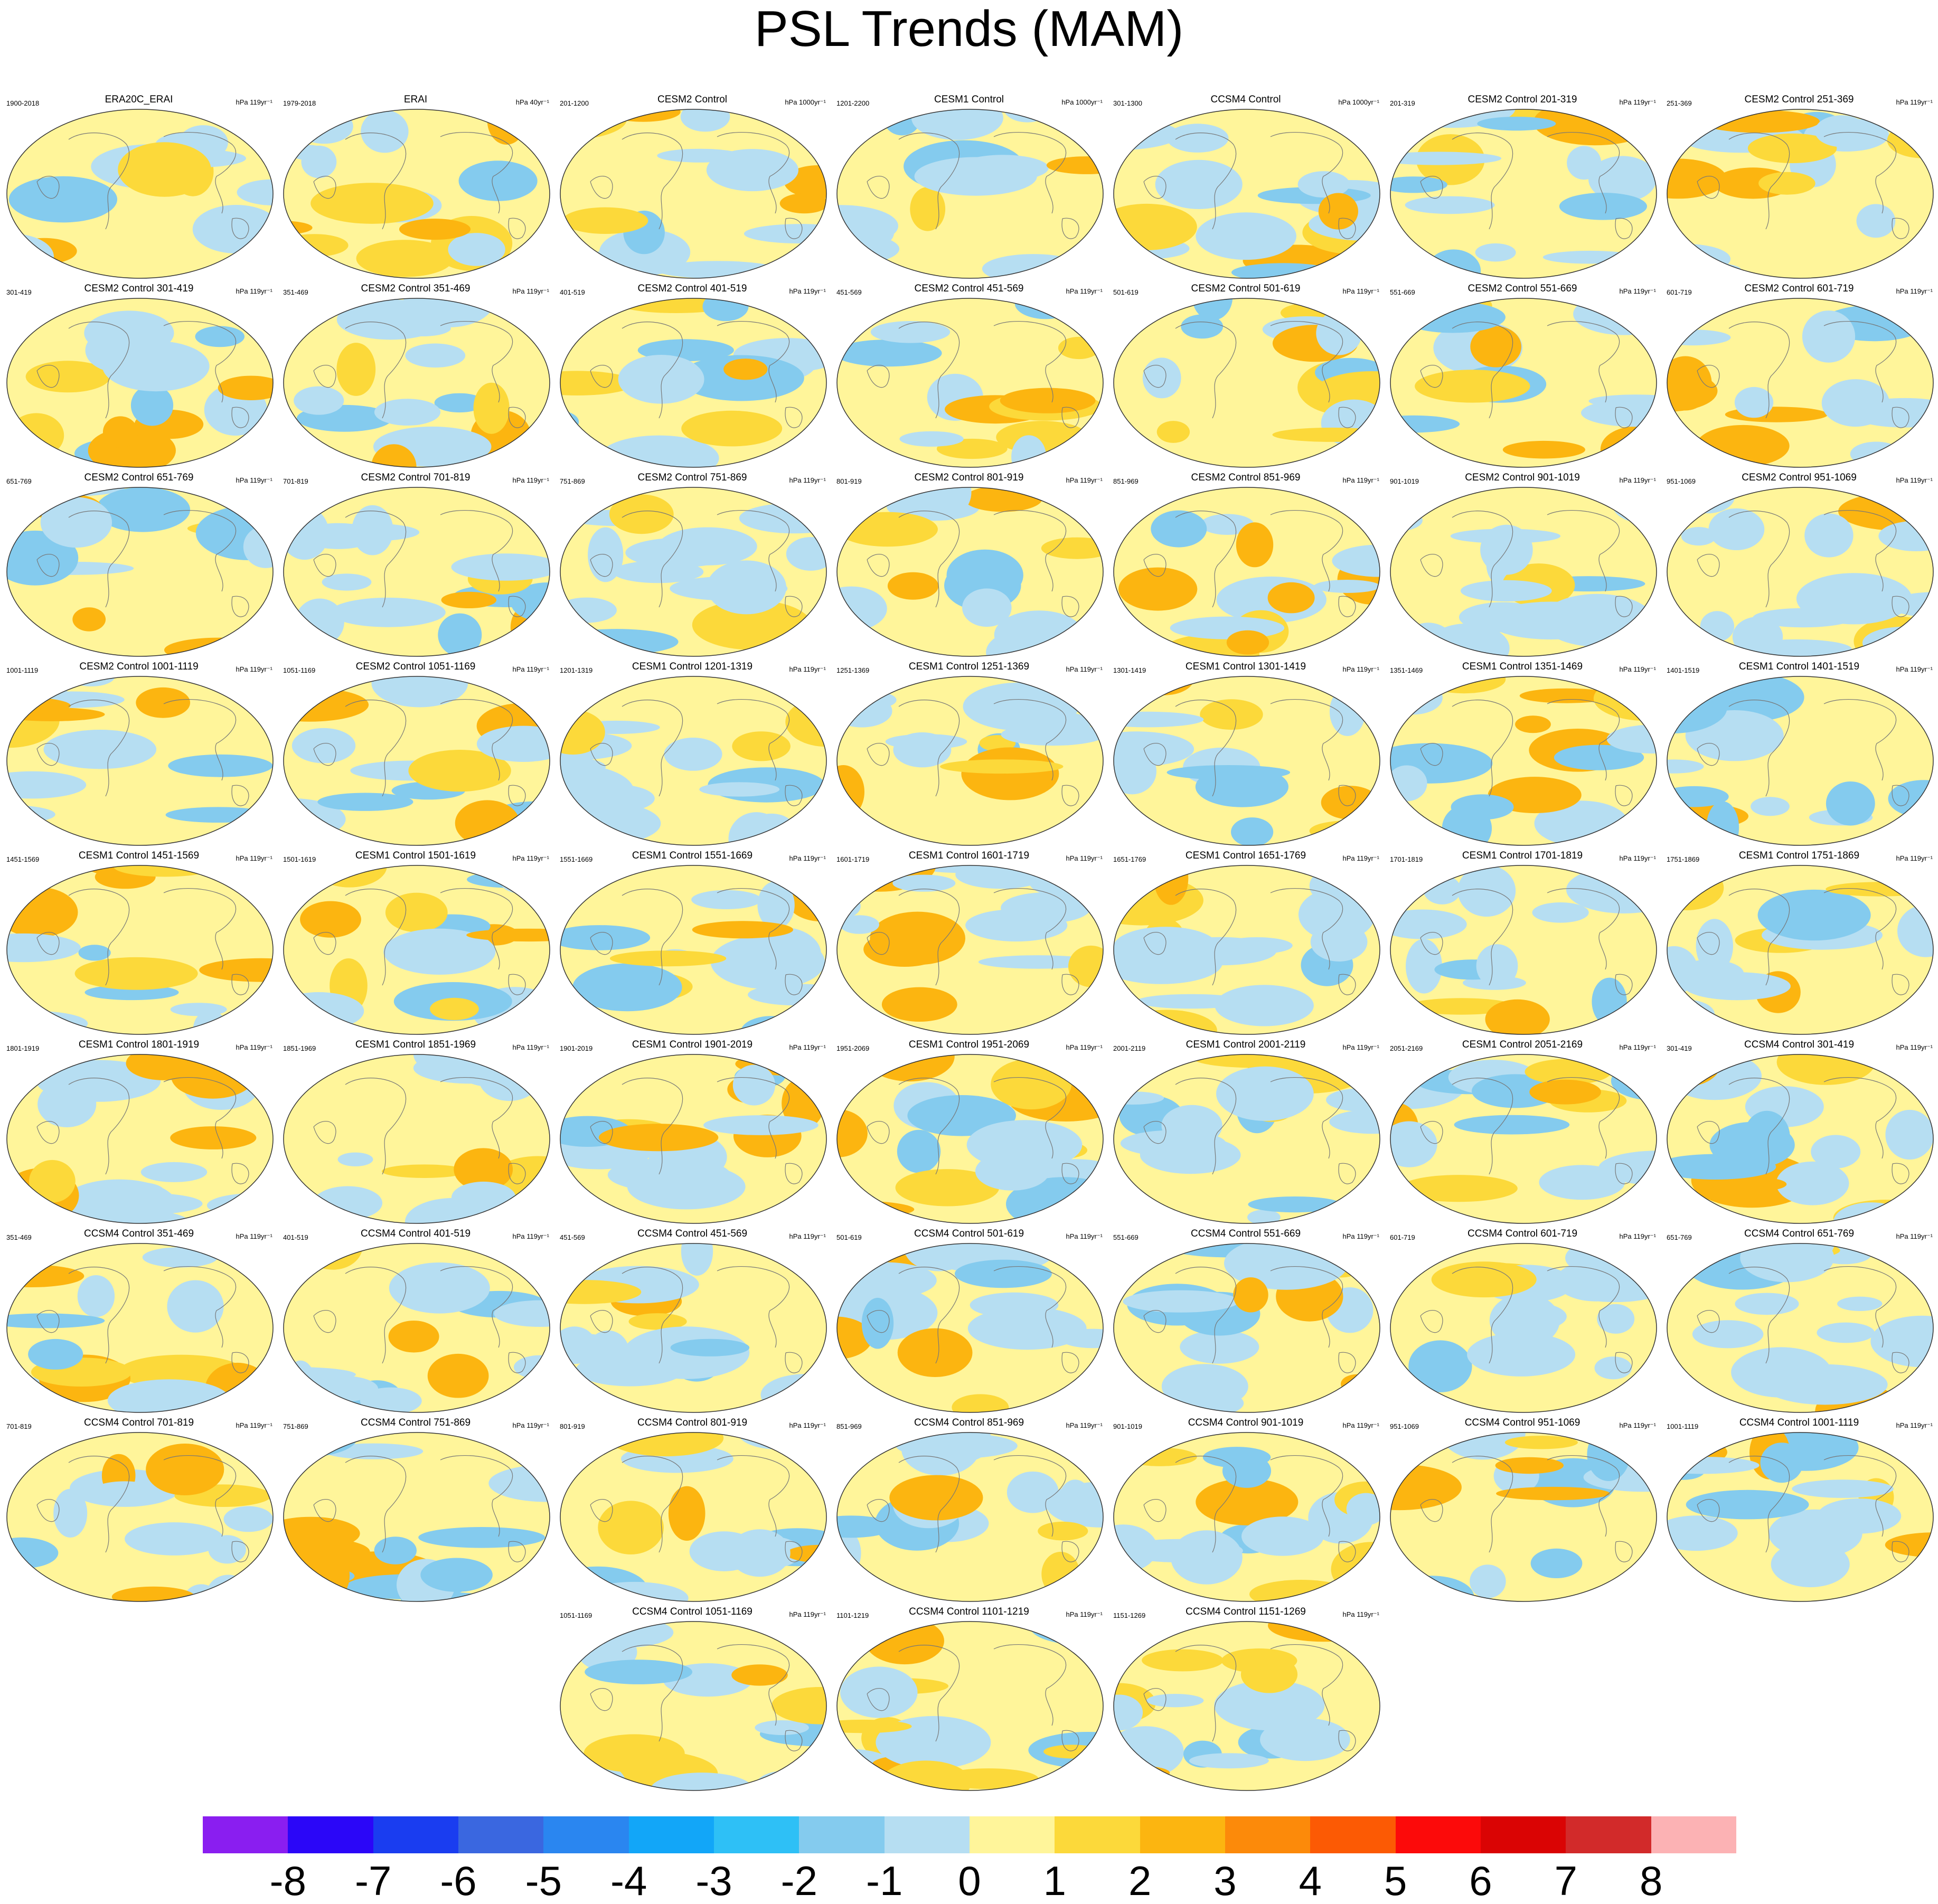 The height and width of the screenshot is (1904, 1938). I want to click on colorbar-tick-label: -1, so click(884, 1881).